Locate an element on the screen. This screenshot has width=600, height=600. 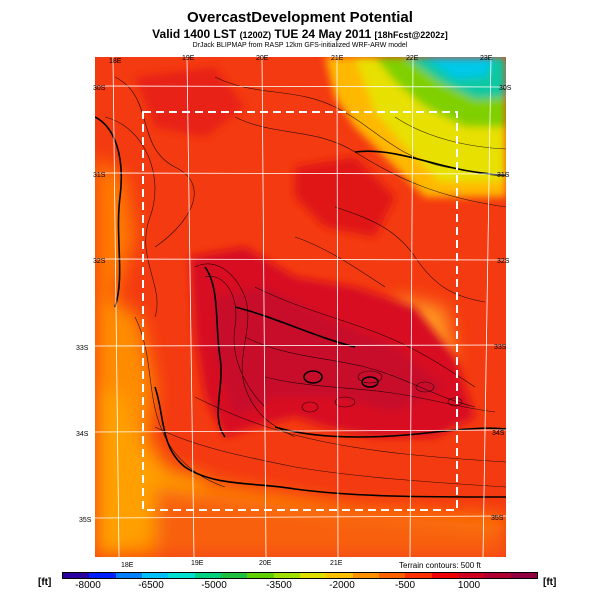
bottom-lon-label: 19E is located at coordinates (197, 563).